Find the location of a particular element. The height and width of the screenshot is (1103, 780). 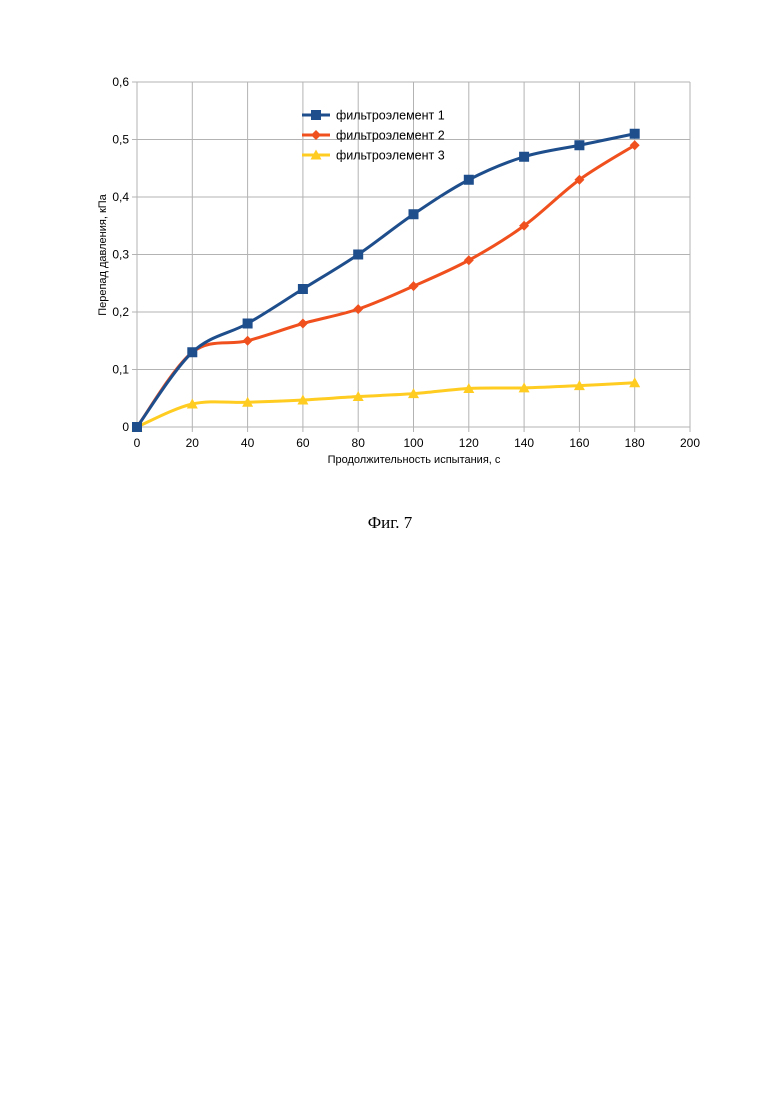

figure-caption: Фиг. 7 is located at coordinates (390, 522).